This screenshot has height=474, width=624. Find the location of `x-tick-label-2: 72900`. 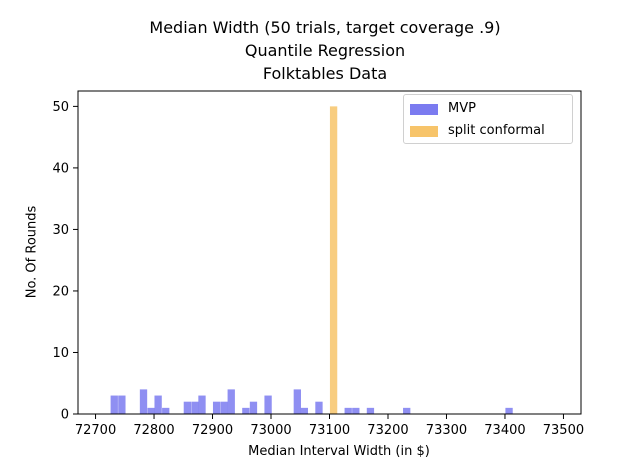

x-tick-label-2: 72900 is located at coordinates (212, 430).